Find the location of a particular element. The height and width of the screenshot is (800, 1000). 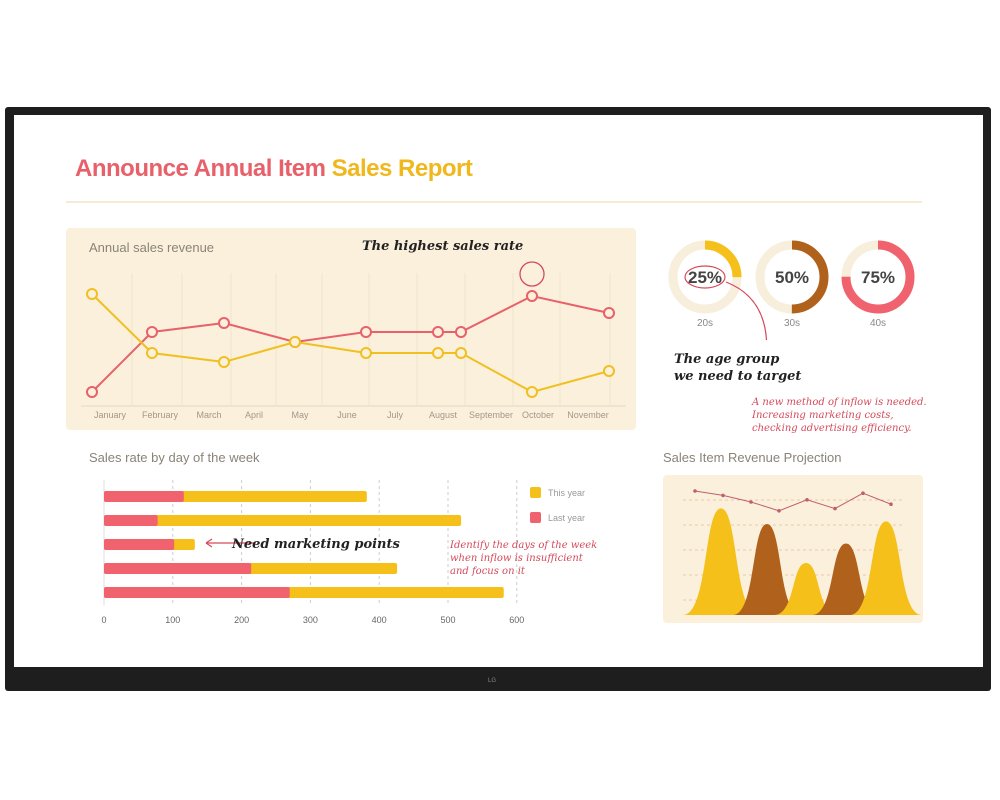

donut-value: 50% is located at coordinates (792, 277).